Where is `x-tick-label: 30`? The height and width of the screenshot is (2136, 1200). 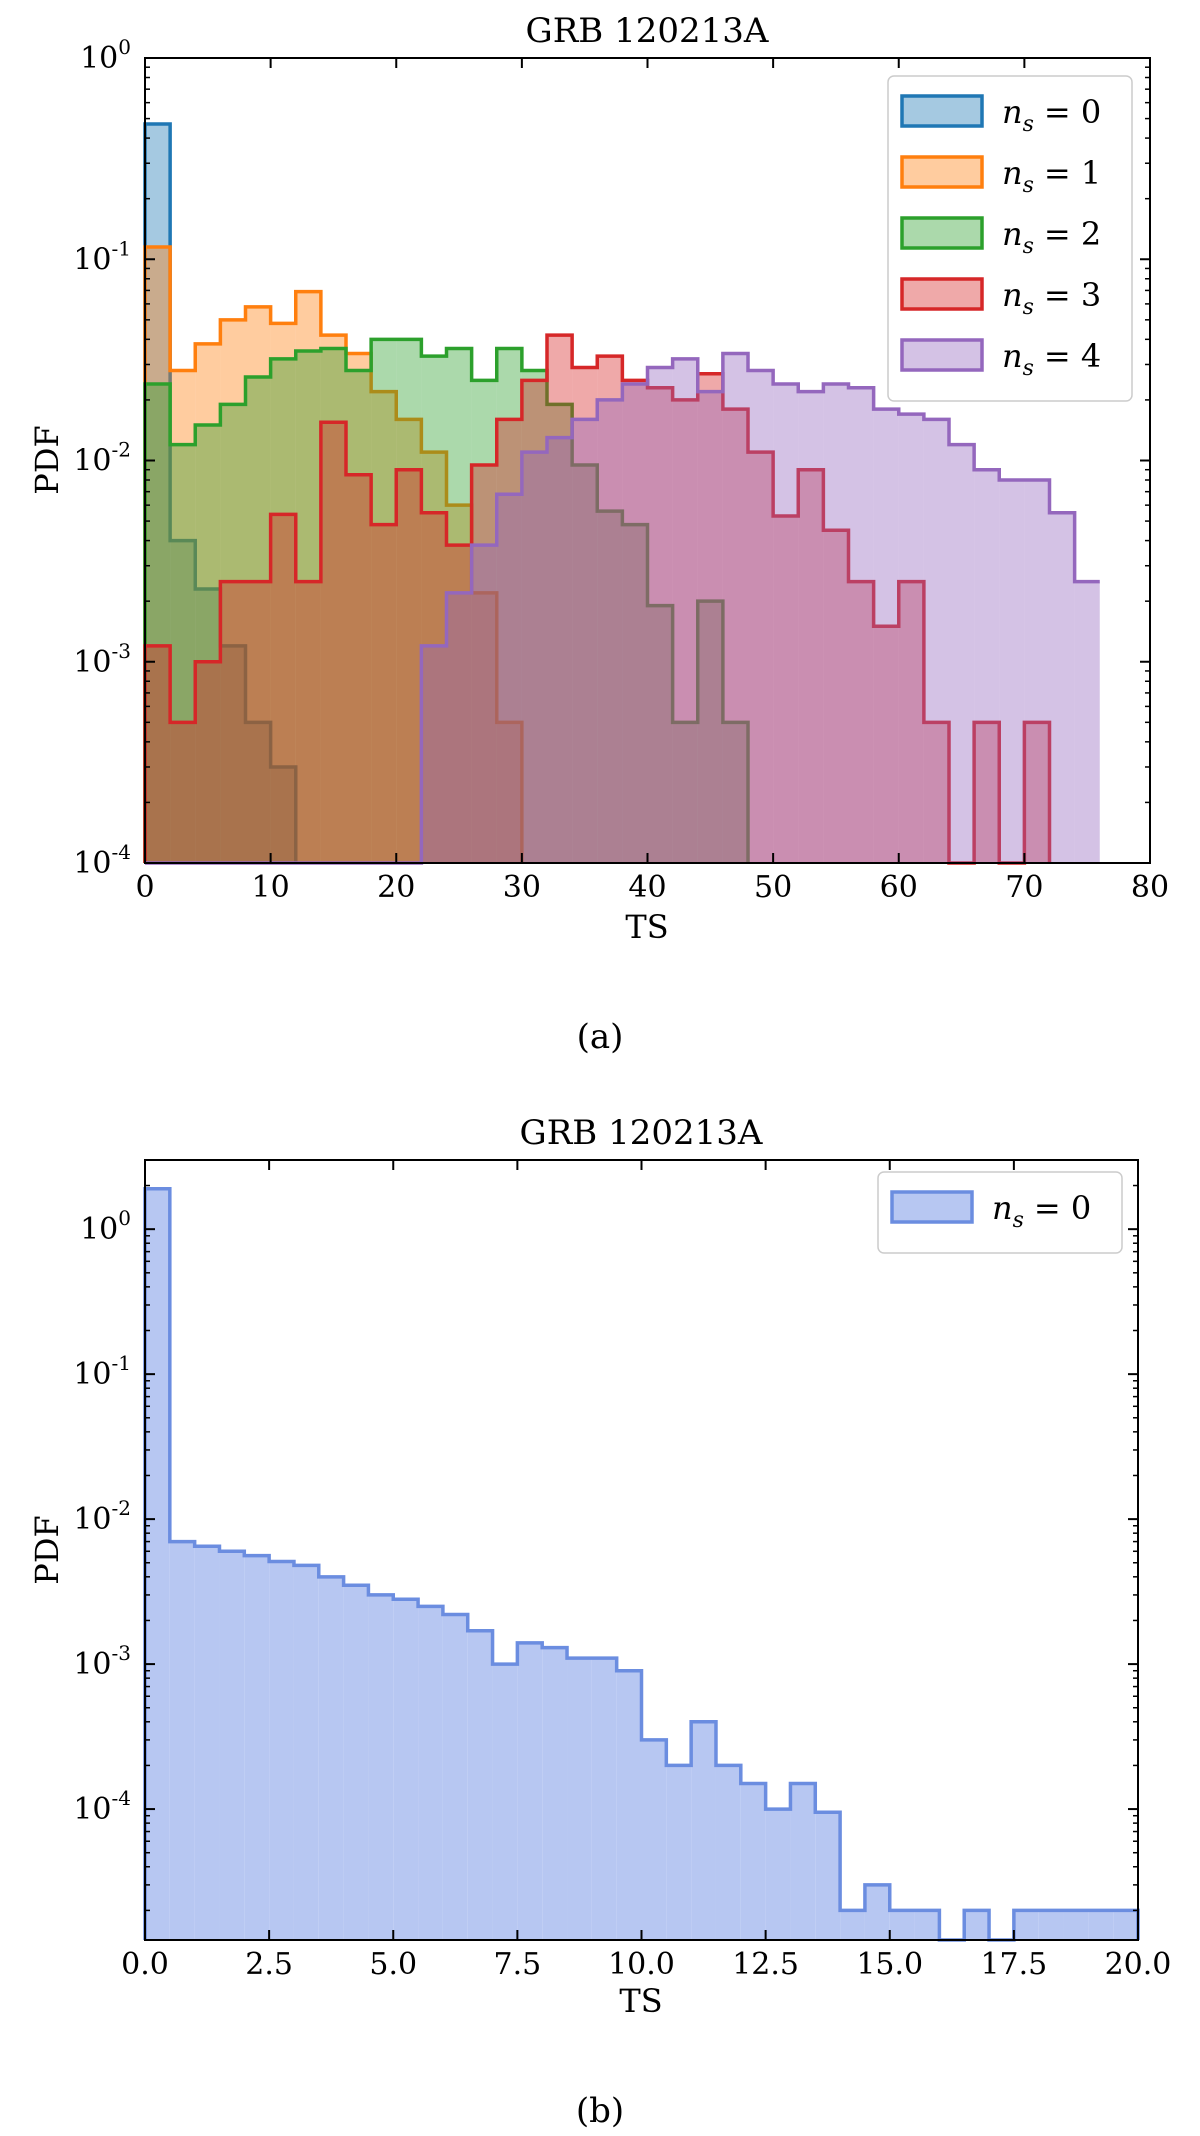
x-tick-label: 30 is located at coordinates (522, 887).